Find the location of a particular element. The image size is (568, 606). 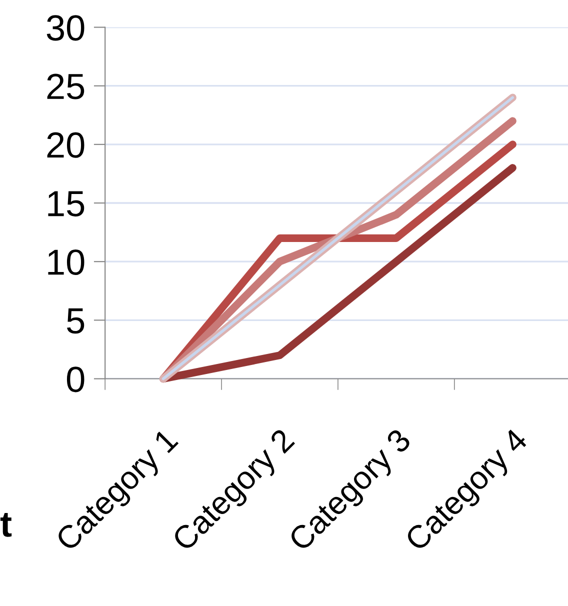

y-tick-label: 25 is located at coordinates (65, 87).